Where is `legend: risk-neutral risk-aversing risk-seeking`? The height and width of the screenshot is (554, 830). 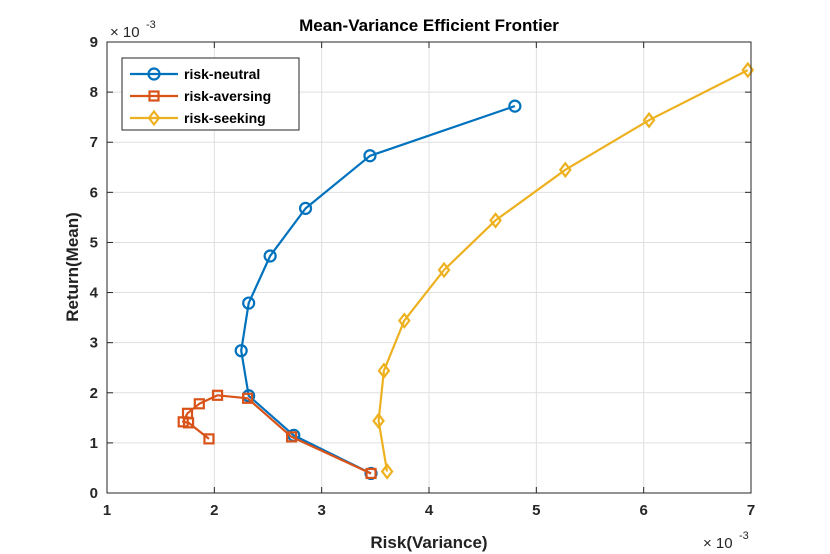 legend: risk-neutral risk-aversing risk-seeking is located at coordinates (210, 94).